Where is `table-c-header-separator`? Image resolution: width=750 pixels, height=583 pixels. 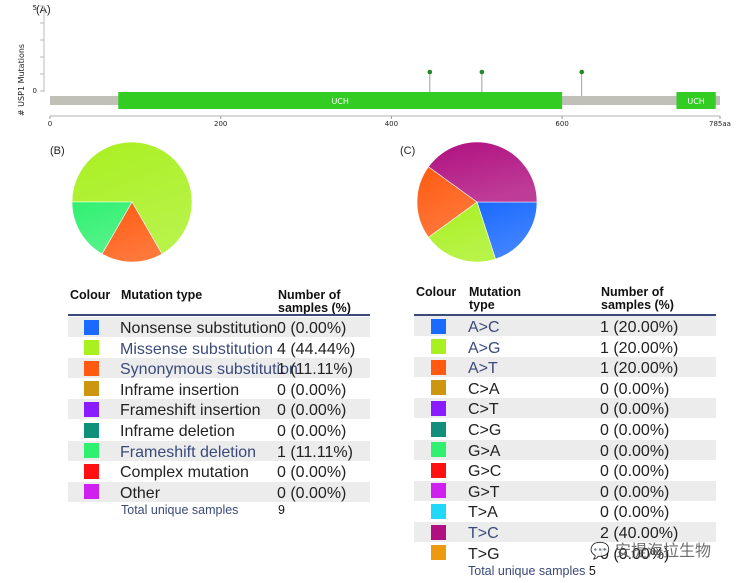 table-c-header-separator is located at coordinates (565, 315).